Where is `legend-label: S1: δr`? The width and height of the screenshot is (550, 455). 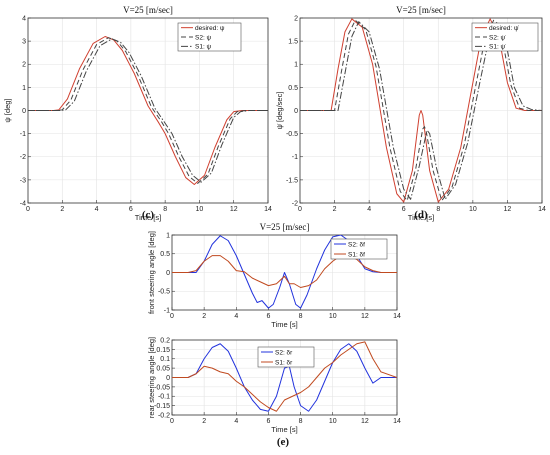 legend-label: S1: δr is located at coordinates (284, 362).